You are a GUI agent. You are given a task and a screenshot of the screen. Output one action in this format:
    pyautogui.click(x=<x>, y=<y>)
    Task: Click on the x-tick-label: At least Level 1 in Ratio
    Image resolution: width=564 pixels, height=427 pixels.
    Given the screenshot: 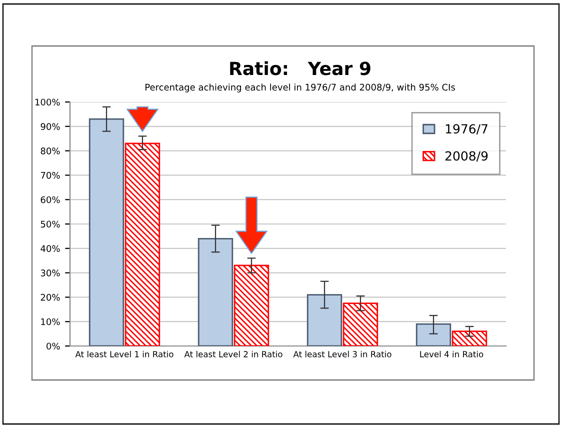 What is the action you would take?
    pyautogui.click(x=124, y=354)
    